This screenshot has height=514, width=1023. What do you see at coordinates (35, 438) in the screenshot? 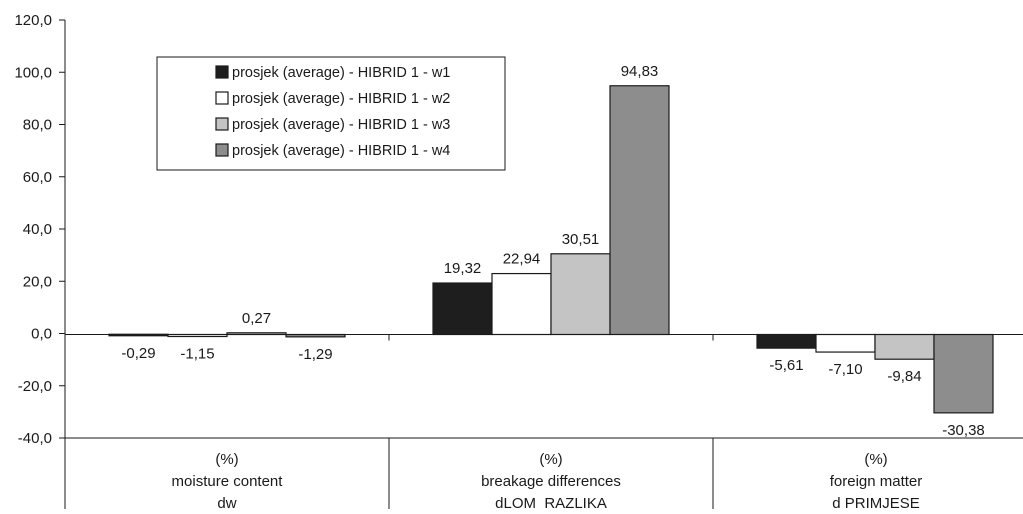
I see `y-tick-label: -40,0` at bounding box center [35, 438].